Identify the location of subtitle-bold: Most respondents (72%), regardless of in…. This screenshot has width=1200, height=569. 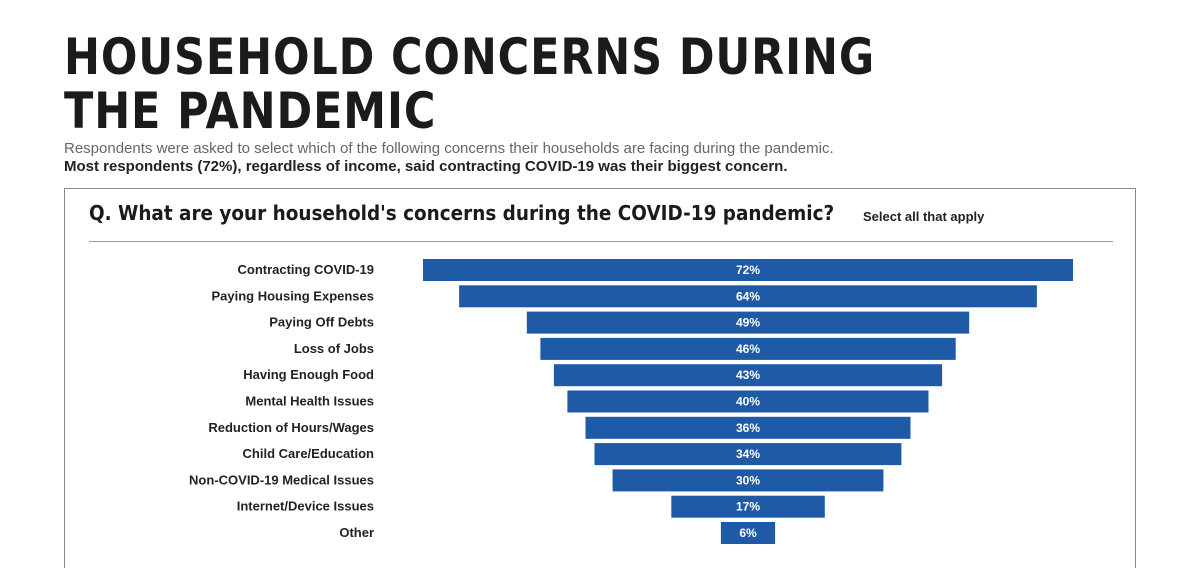
(426, 166).